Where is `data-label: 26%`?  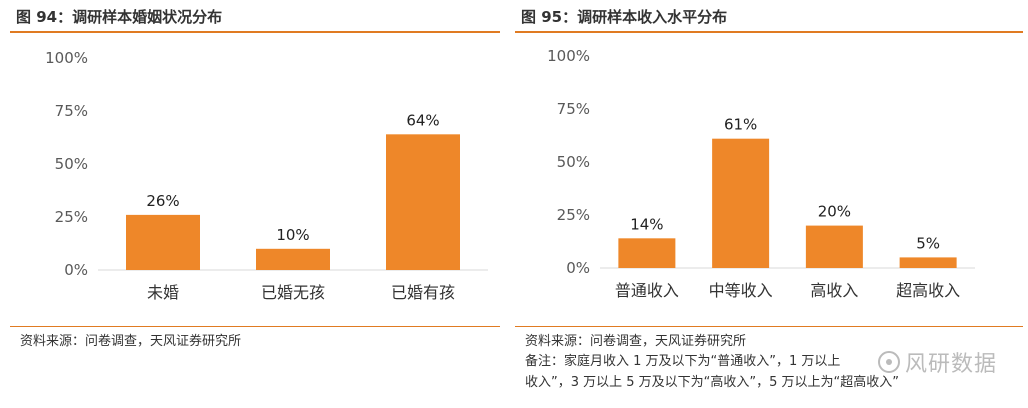 data-label: 26% is located at coordinates (162, 201).